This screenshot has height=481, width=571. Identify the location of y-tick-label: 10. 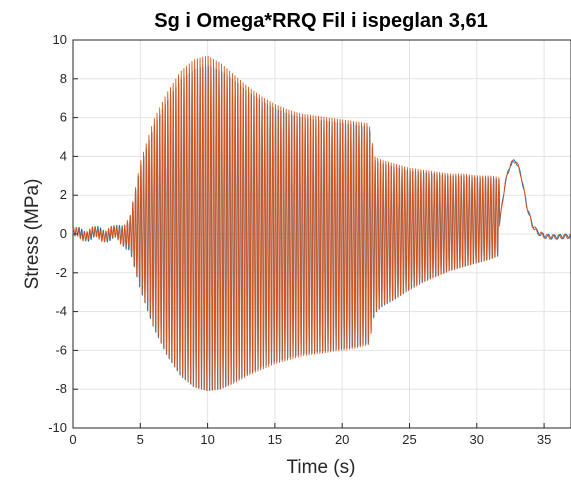
(60, 39).